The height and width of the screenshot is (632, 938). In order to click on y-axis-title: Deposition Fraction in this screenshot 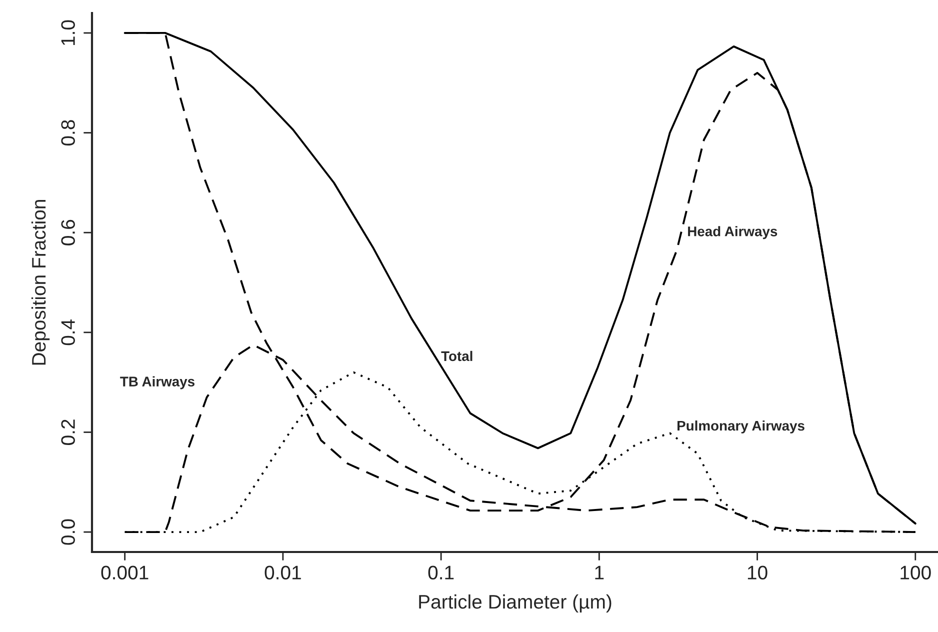, I will do `click(40, 282)`.